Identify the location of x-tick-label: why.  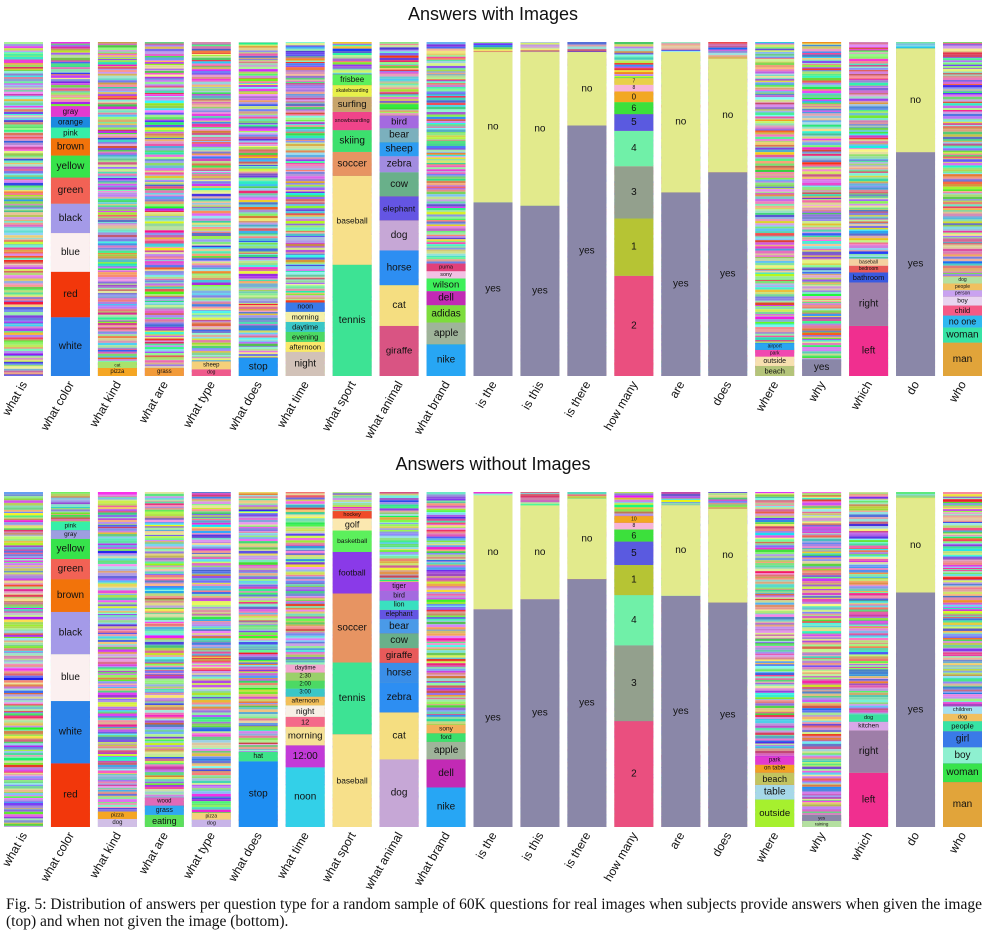
(816, 392).